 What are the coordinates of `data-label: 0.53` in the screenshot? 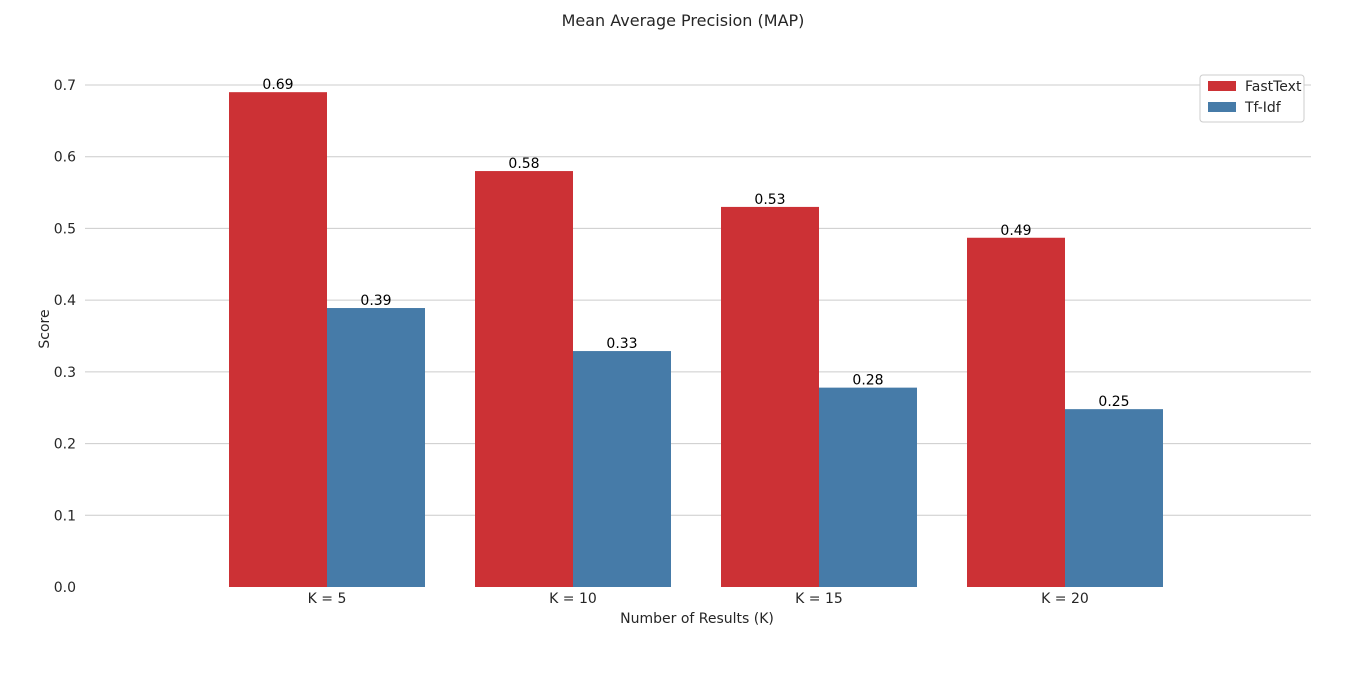 It's located at (769, 200).